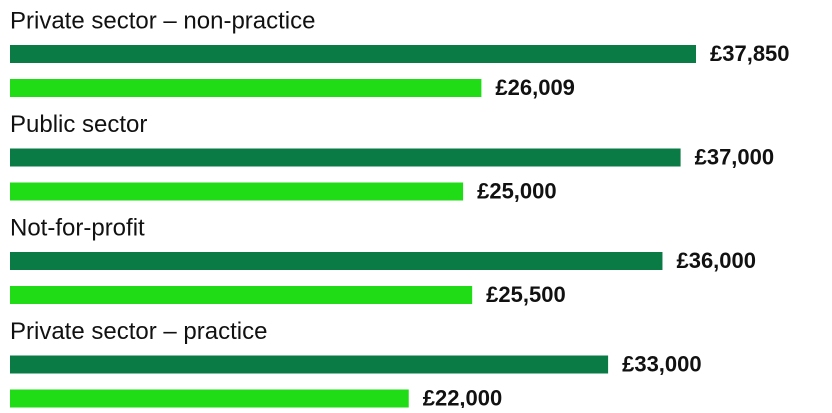 Image resolution: width=832 pixels, height=413 pixels. What do you see at coordinates (750, 53) in the screenshot?
I see `value-label: £37,850` at bounding box center [750, 53].